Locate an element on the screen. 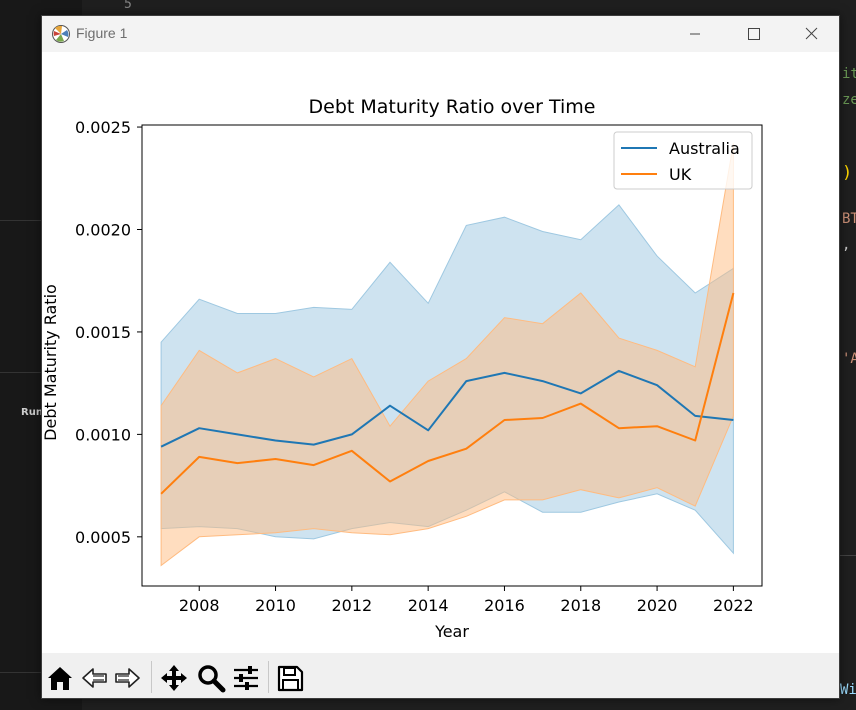 The width and height of the screenshot is (856, 710). x-tick-label: 2022 is located at coordinates (733, 605).